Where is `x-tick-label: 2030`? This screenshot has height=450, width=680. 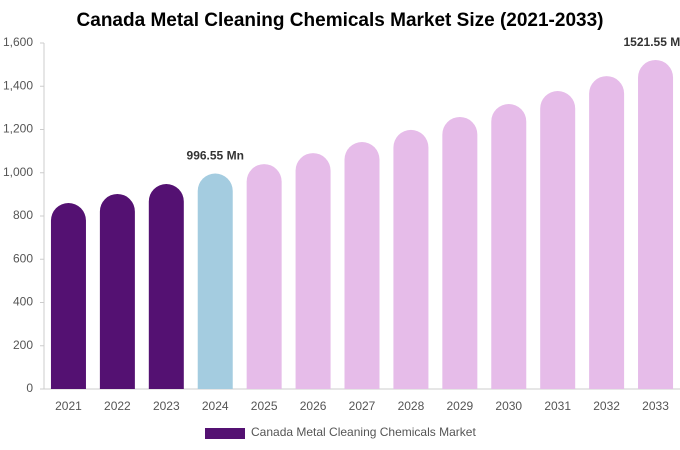
x-tick-label: 2030 is located at coordinates (508, 406).